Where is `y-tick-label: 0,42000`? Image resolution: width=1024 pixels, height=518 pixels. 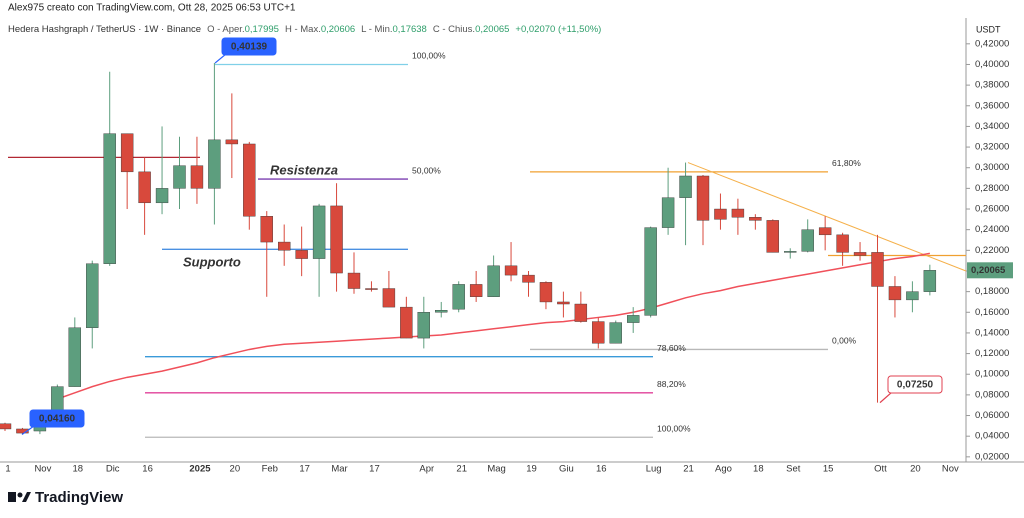
y-tick-label: 0,42000 is located at coordinates (992, 43).